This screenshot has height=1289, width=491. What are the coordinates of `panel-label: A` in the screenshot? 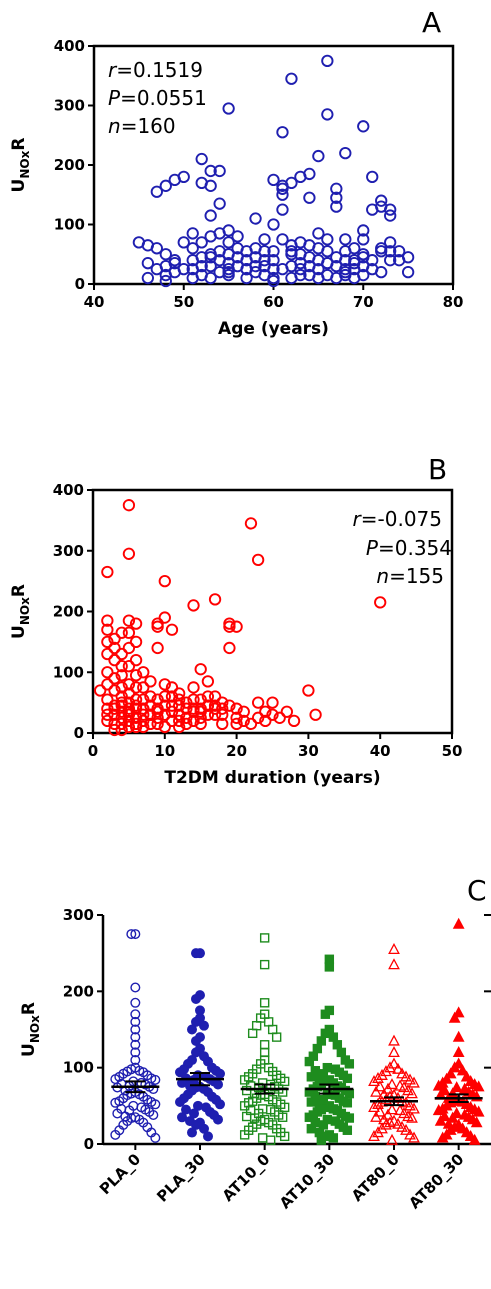 It's located at (431, 22).